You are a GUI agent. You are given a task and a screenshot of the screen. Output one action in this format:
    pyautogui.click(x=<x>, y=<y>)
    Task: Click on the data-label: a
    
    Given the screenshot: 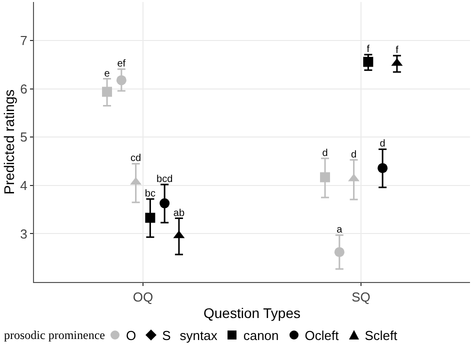 What is the action you would take?
    pyautogui.click(x=339, y=230)
    